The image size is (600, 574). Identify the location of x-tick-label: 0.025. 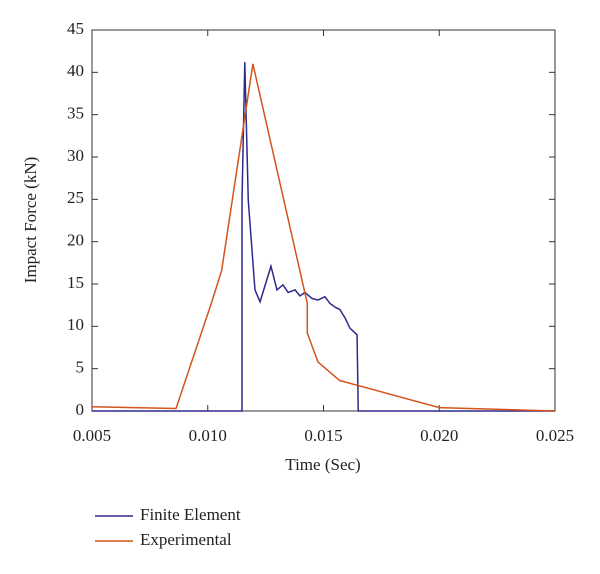
(555, 435).